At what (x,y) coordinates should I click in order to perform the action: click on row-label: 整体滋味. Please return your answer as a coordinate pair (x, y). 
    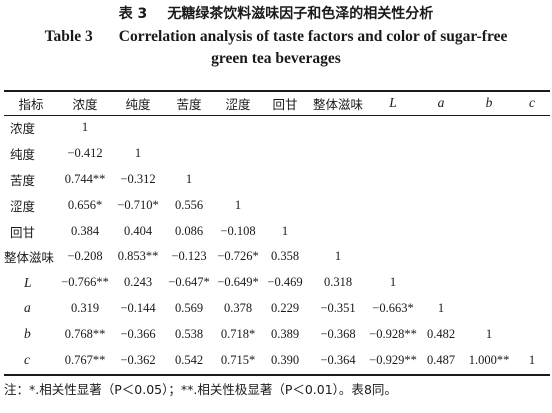
    Looking at the image, I should click on (29, 258).